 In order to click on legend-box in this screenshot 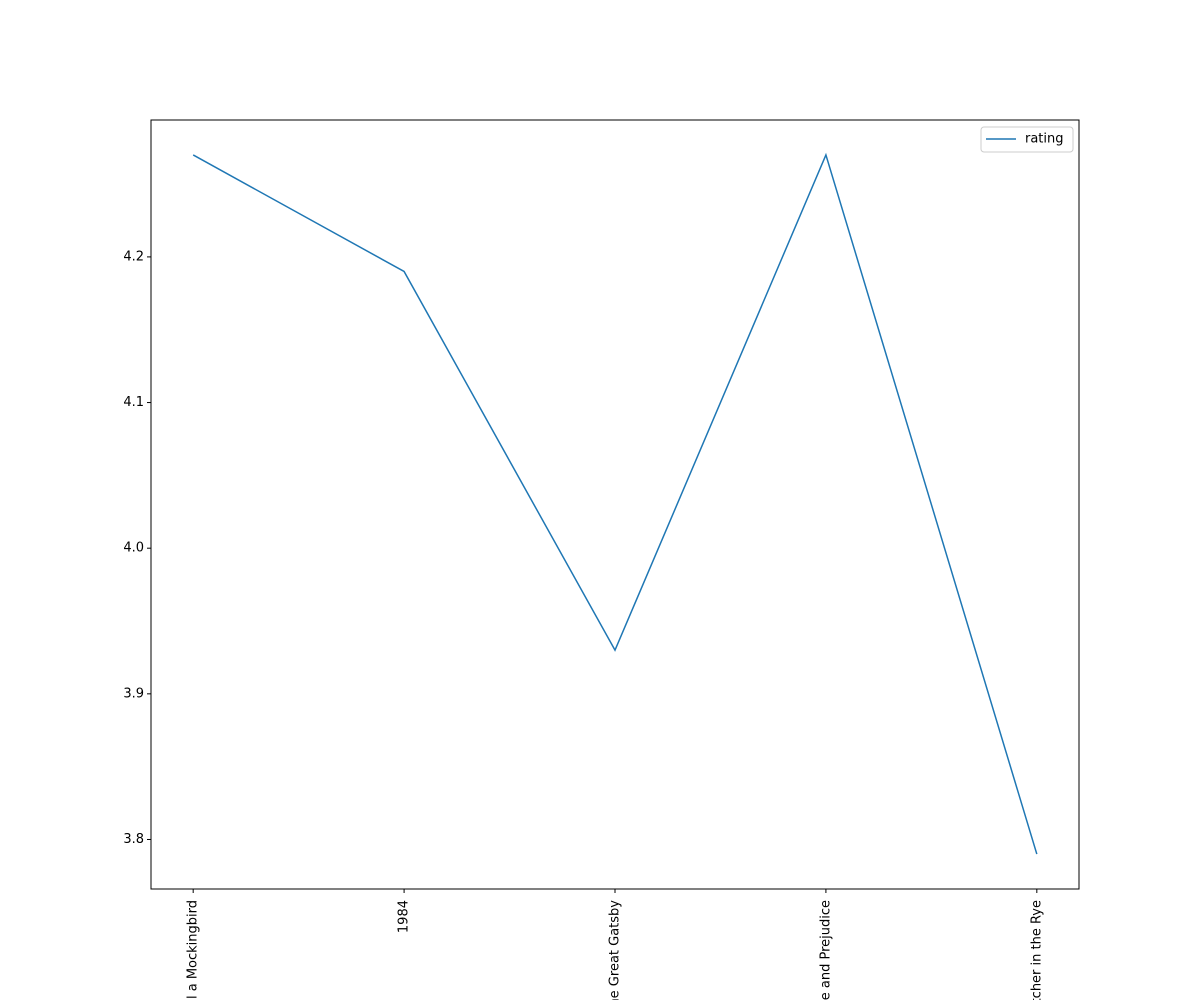, I will do `click(1027, 139)`.